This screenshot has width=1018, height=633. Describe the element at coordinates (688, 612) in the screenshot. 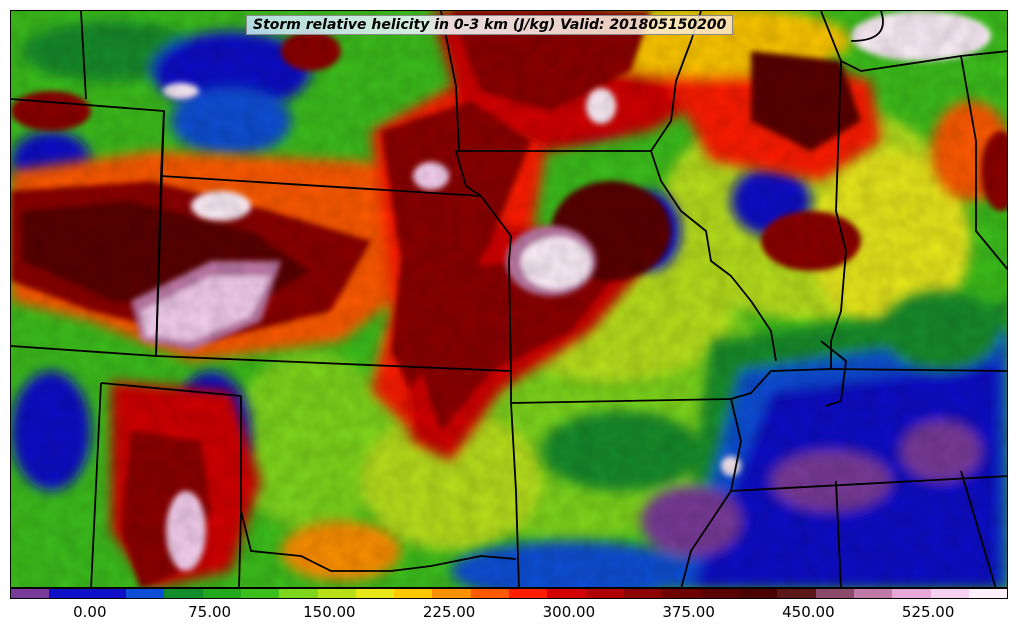

I see `colorbar-tick-label: 375.00` at that location.